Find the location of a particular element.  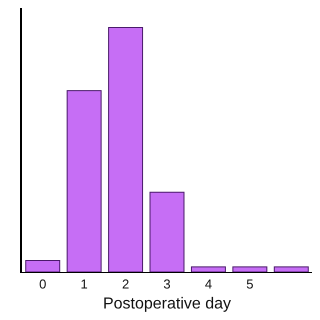

x-axis-title: Postoperative day is located at coordinates (167, 303).